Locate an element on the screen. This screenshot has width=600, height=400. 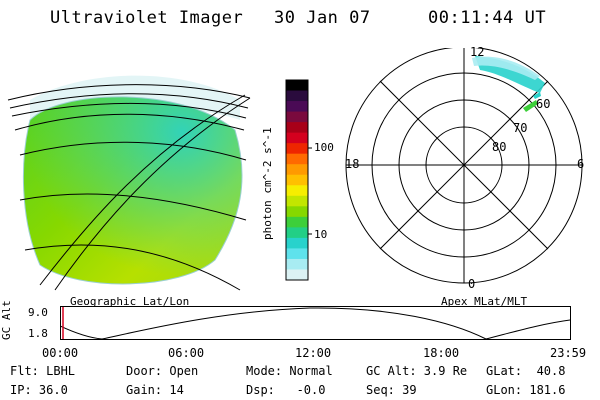
aurora-patch-small is located at coordinates (530, 106).